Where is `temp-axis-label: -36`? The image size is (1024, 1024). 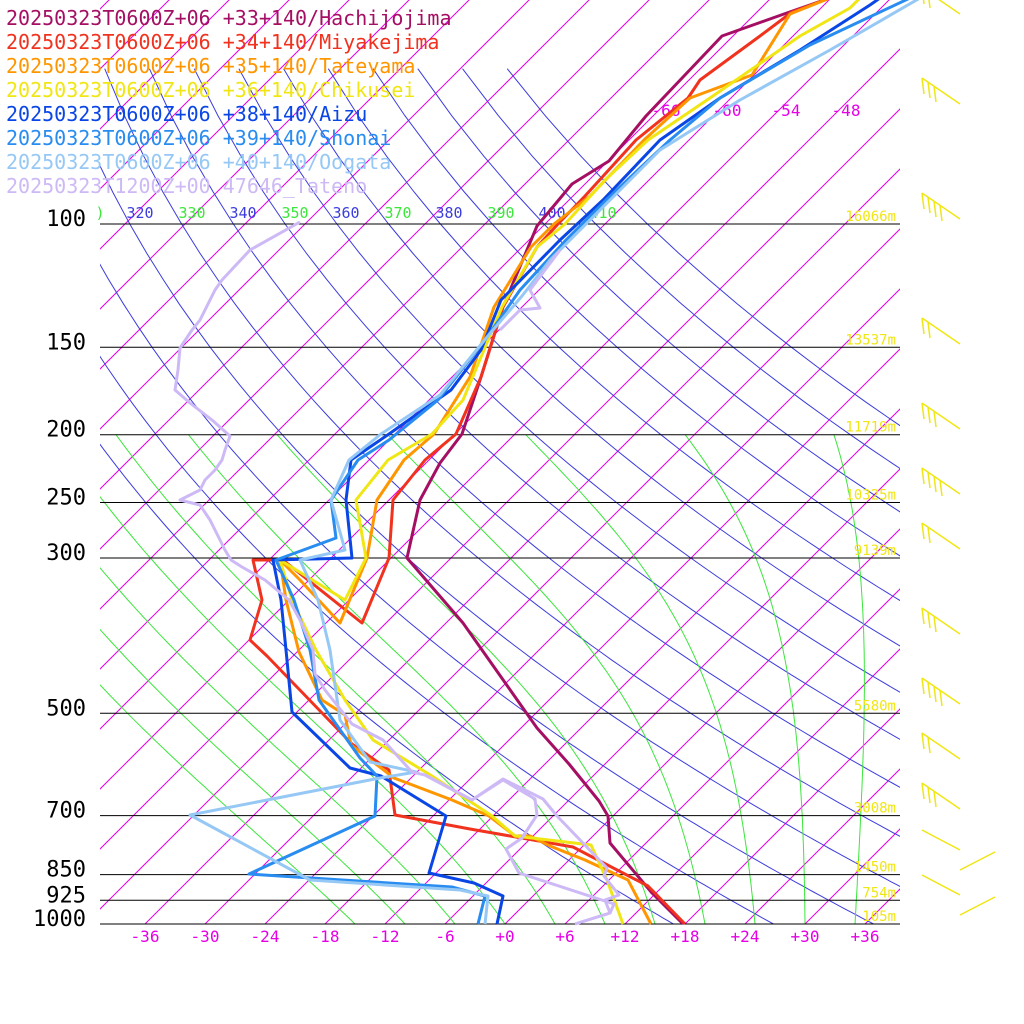 temp-axis-label: -36 is located at coordinates (145, 936).